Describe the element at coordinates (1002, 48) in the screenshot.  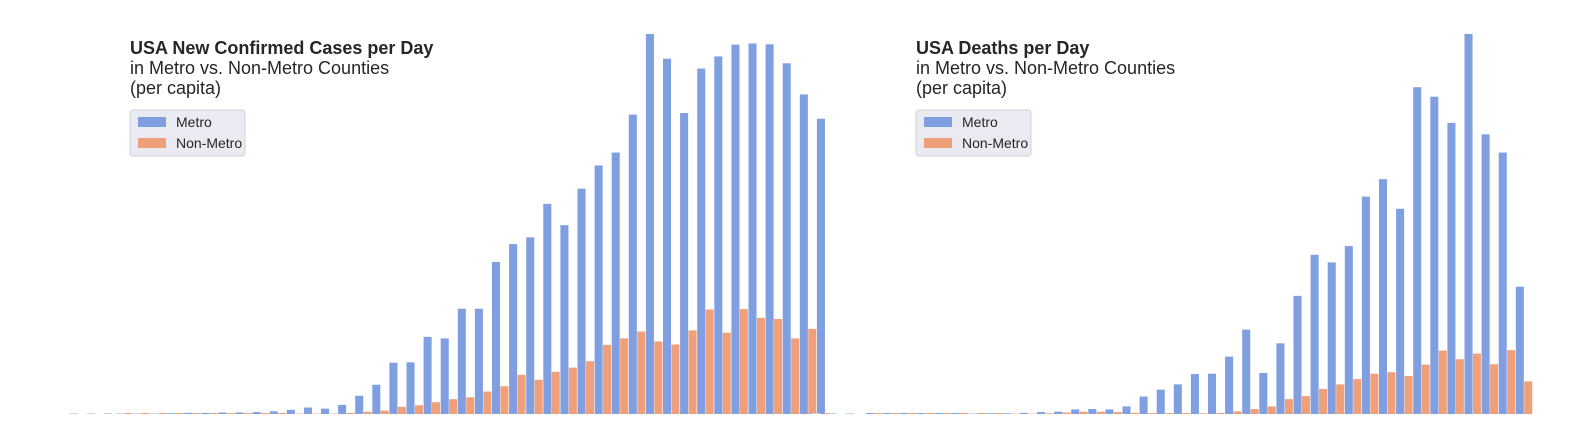
I see `chart-title: USA Deaths per Day` at that location.